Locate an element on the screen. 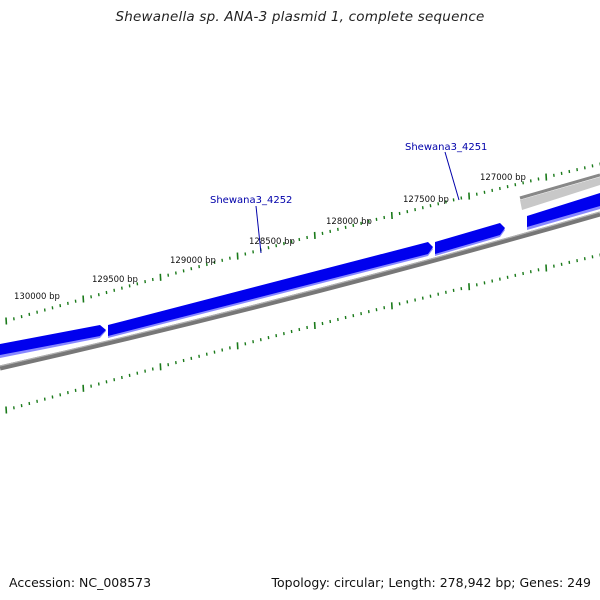  accession-text: Accession: NC_008573 is located at coordinates (80, 582).